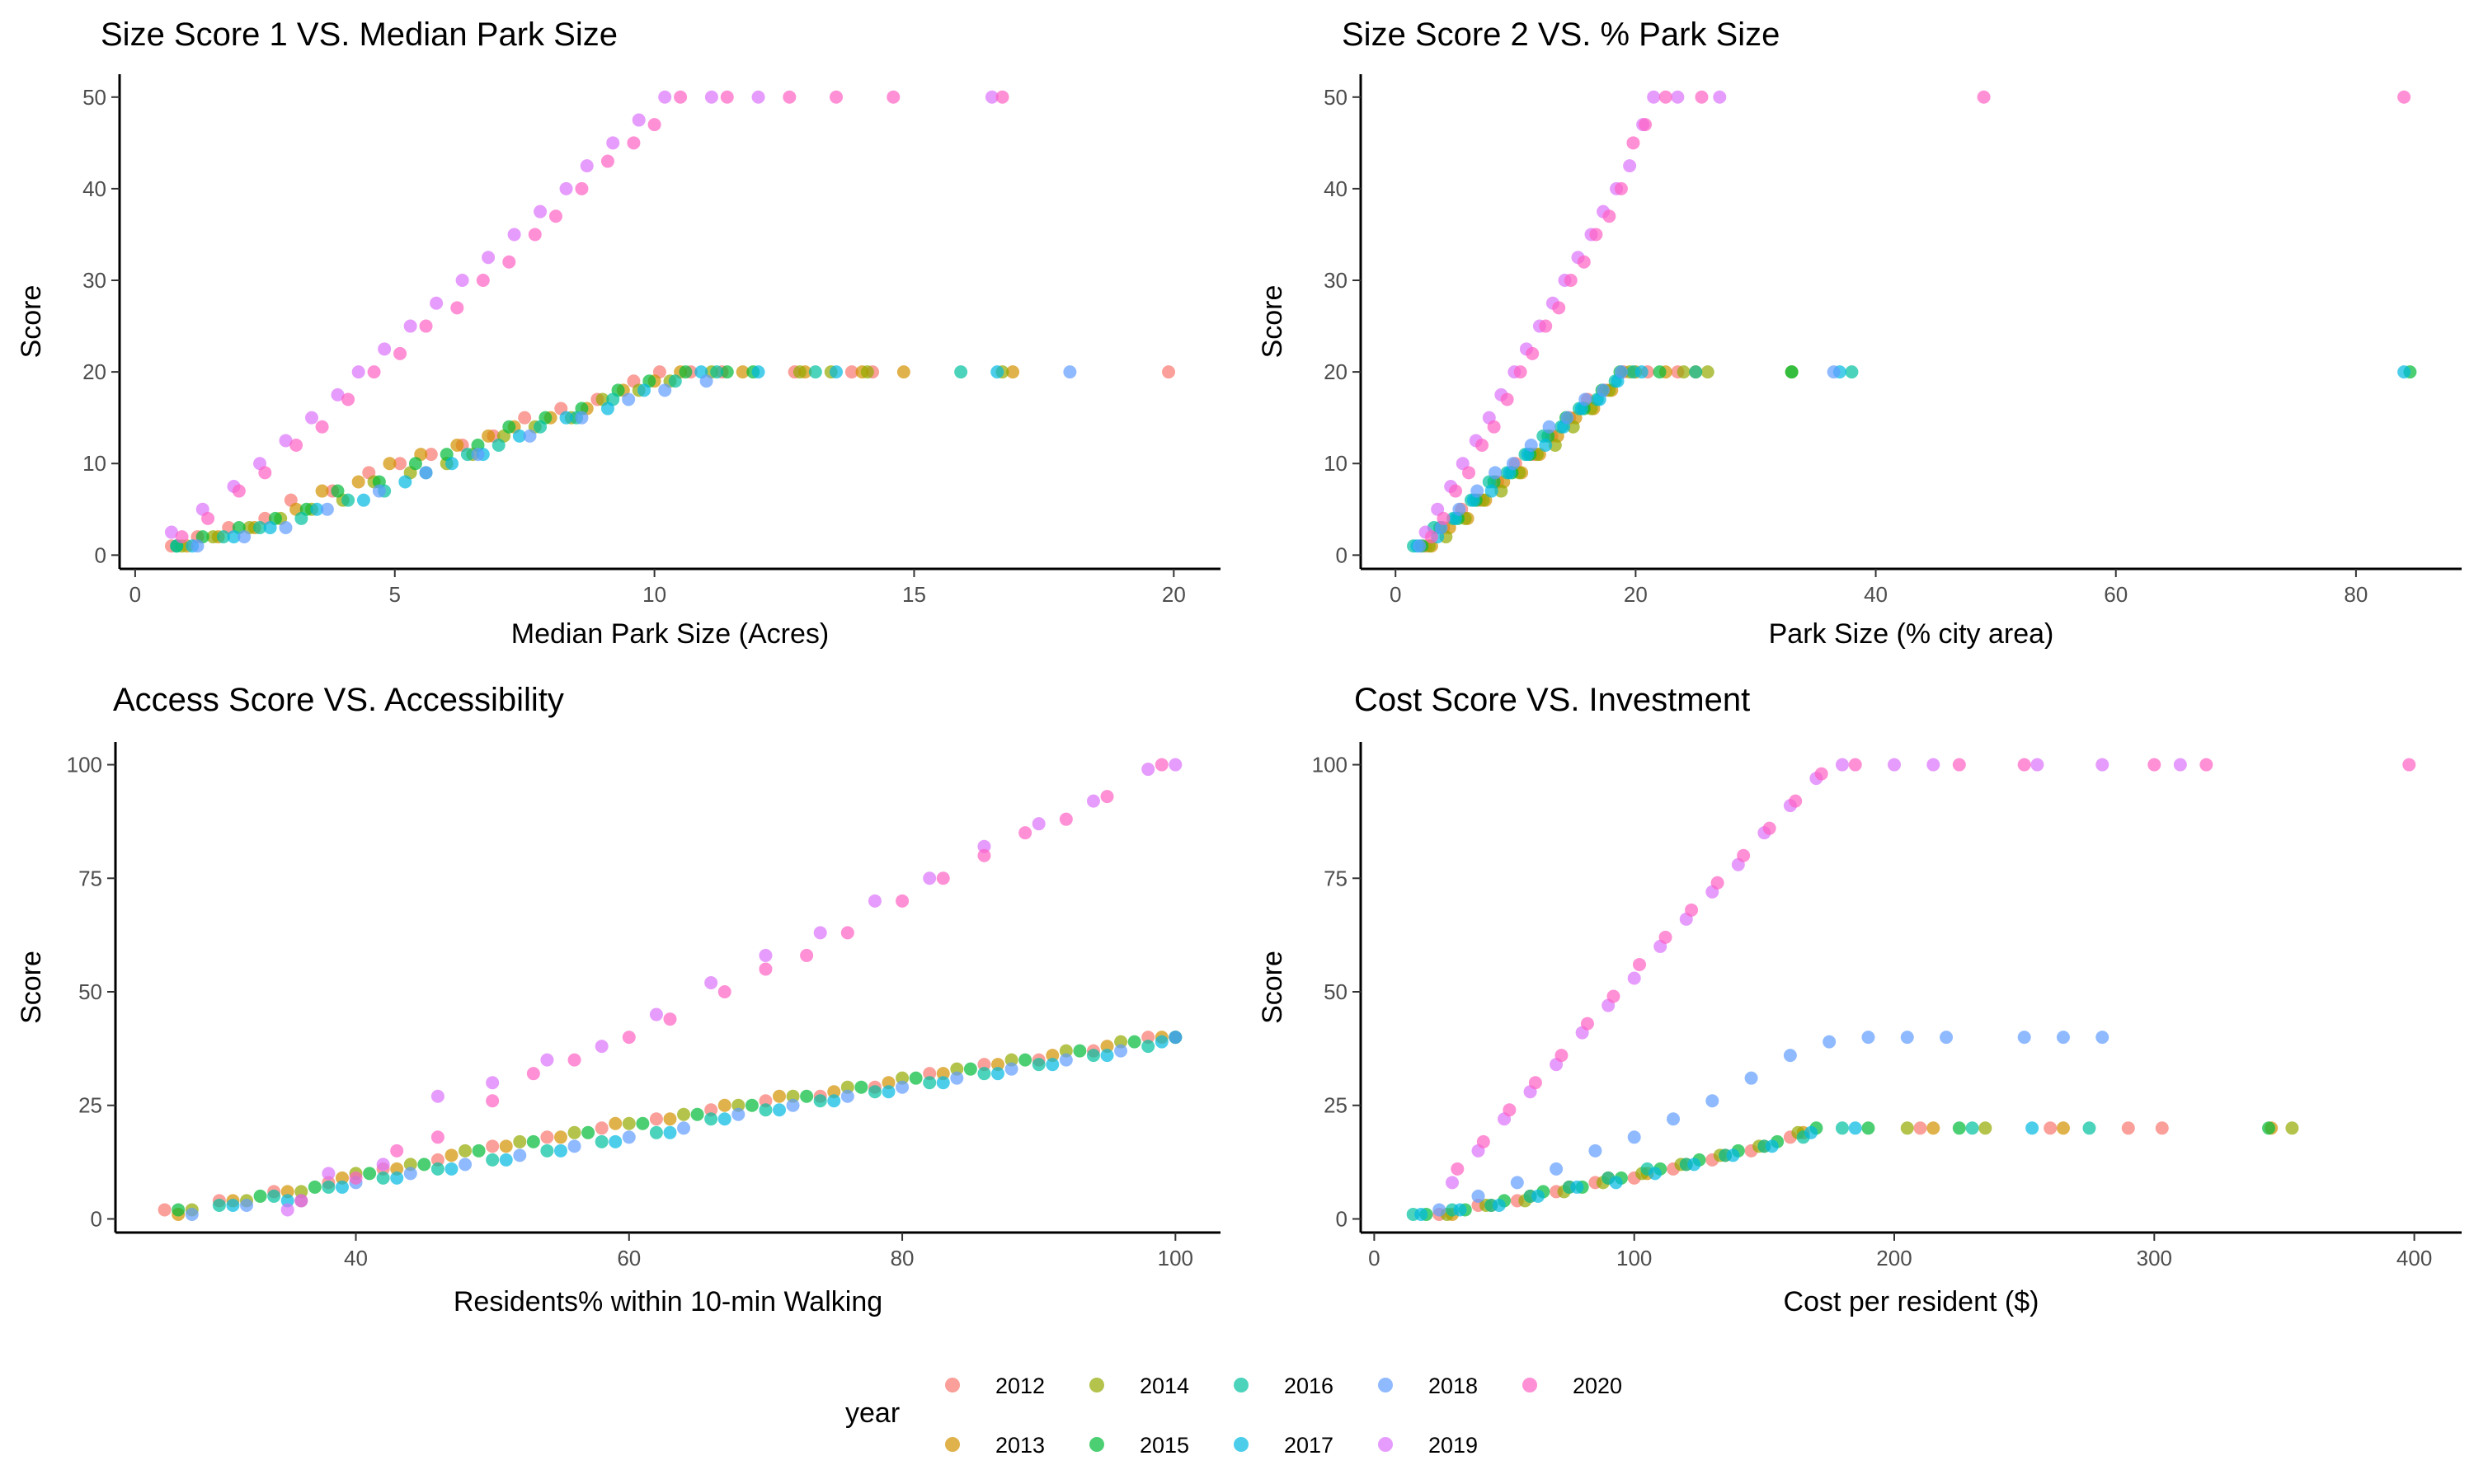  I want to click on panel-title: Size Score 1 VS. Median Park Size, so click(359, 34).